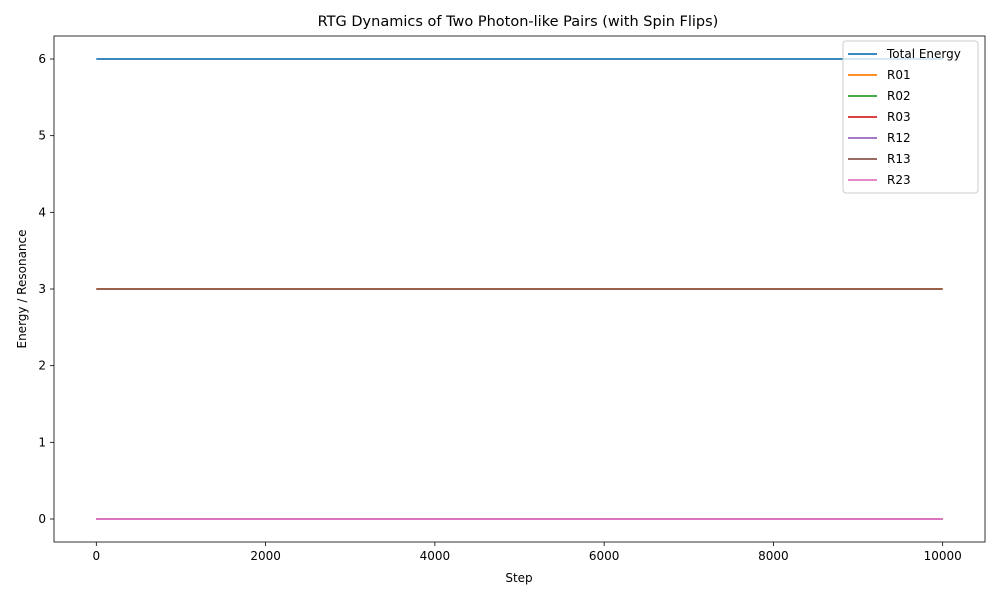  Describe the element at coordinates (265, 556) in the screenshot. I see `x-tick-label: 2000` at that location.